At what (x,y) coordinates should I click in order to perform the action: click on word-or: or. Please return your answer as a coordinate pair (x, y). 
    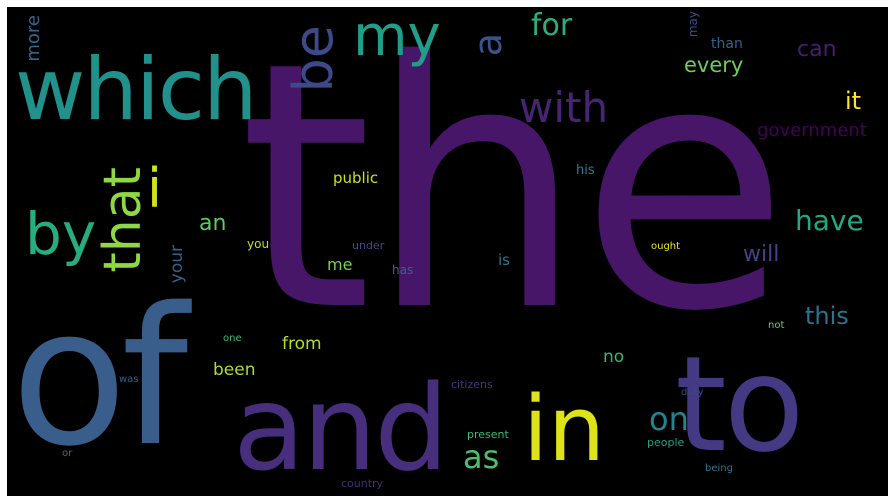
    Looking at the image, I should click on (67, 453).